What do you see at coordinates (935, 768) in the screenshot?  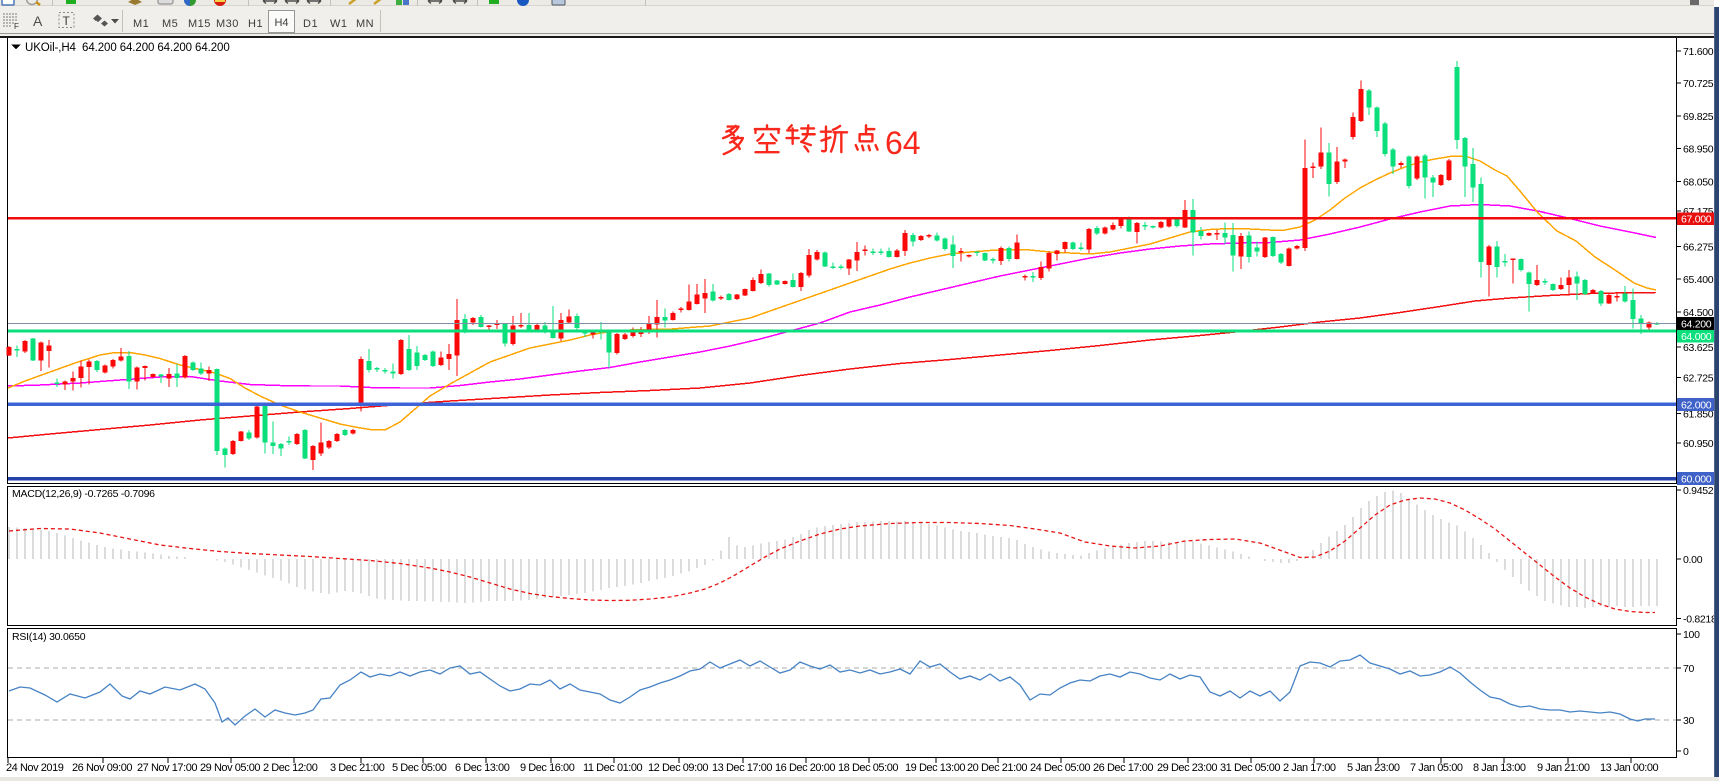 I see `svg-text: 19 Dec 13:00` at bounding box center [935, 768].